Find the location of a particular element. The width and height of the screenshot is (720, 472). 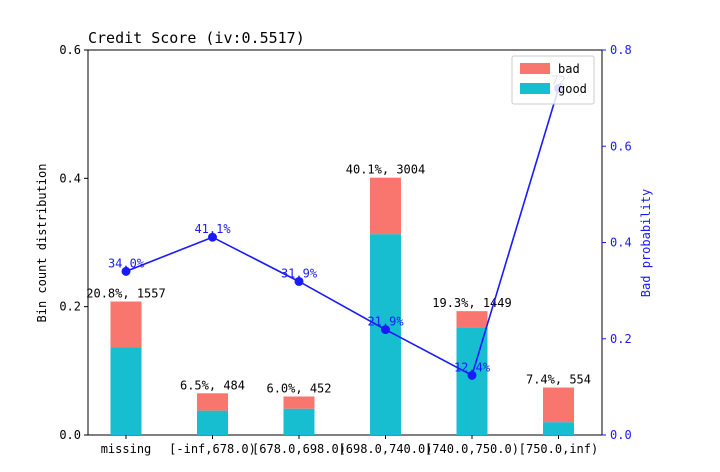

right-tick-label: 0.8 is located at coordinates (621, 50).